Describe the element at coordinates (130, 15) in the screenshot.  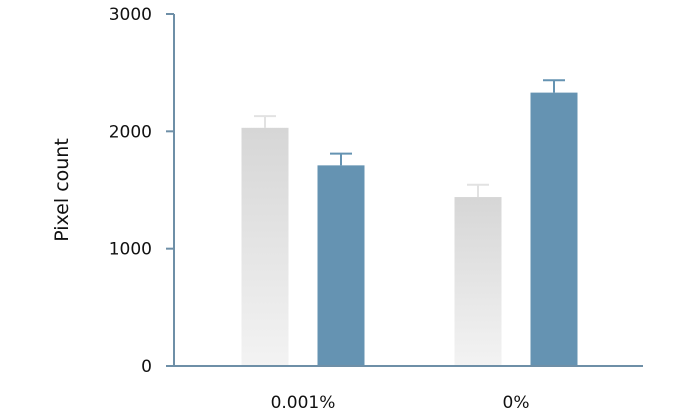
I see `y-tick-label: 3000` at that location.